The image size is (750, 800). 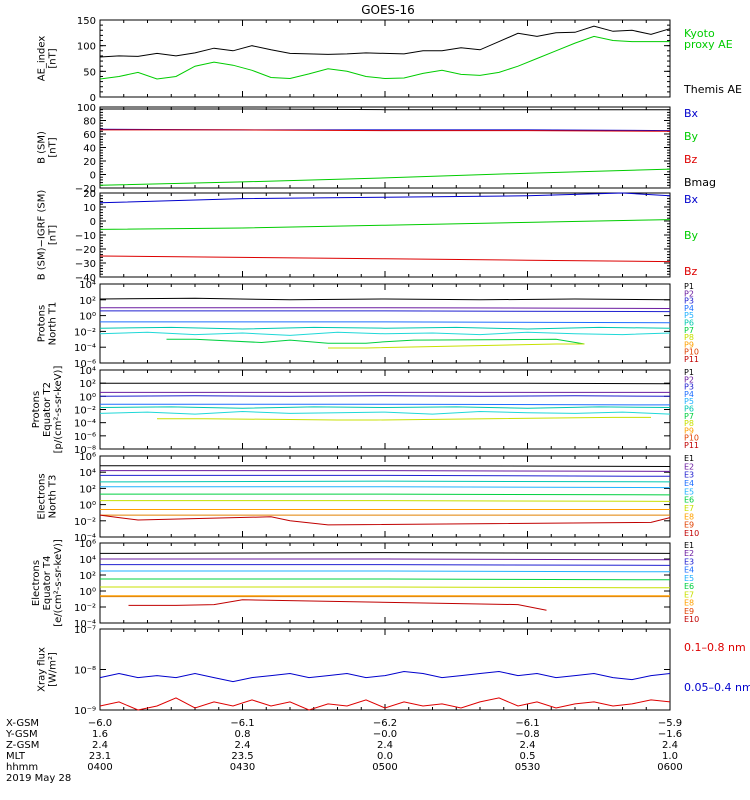 I want to click on legend-entry: P6, so click(x=689, y=409).